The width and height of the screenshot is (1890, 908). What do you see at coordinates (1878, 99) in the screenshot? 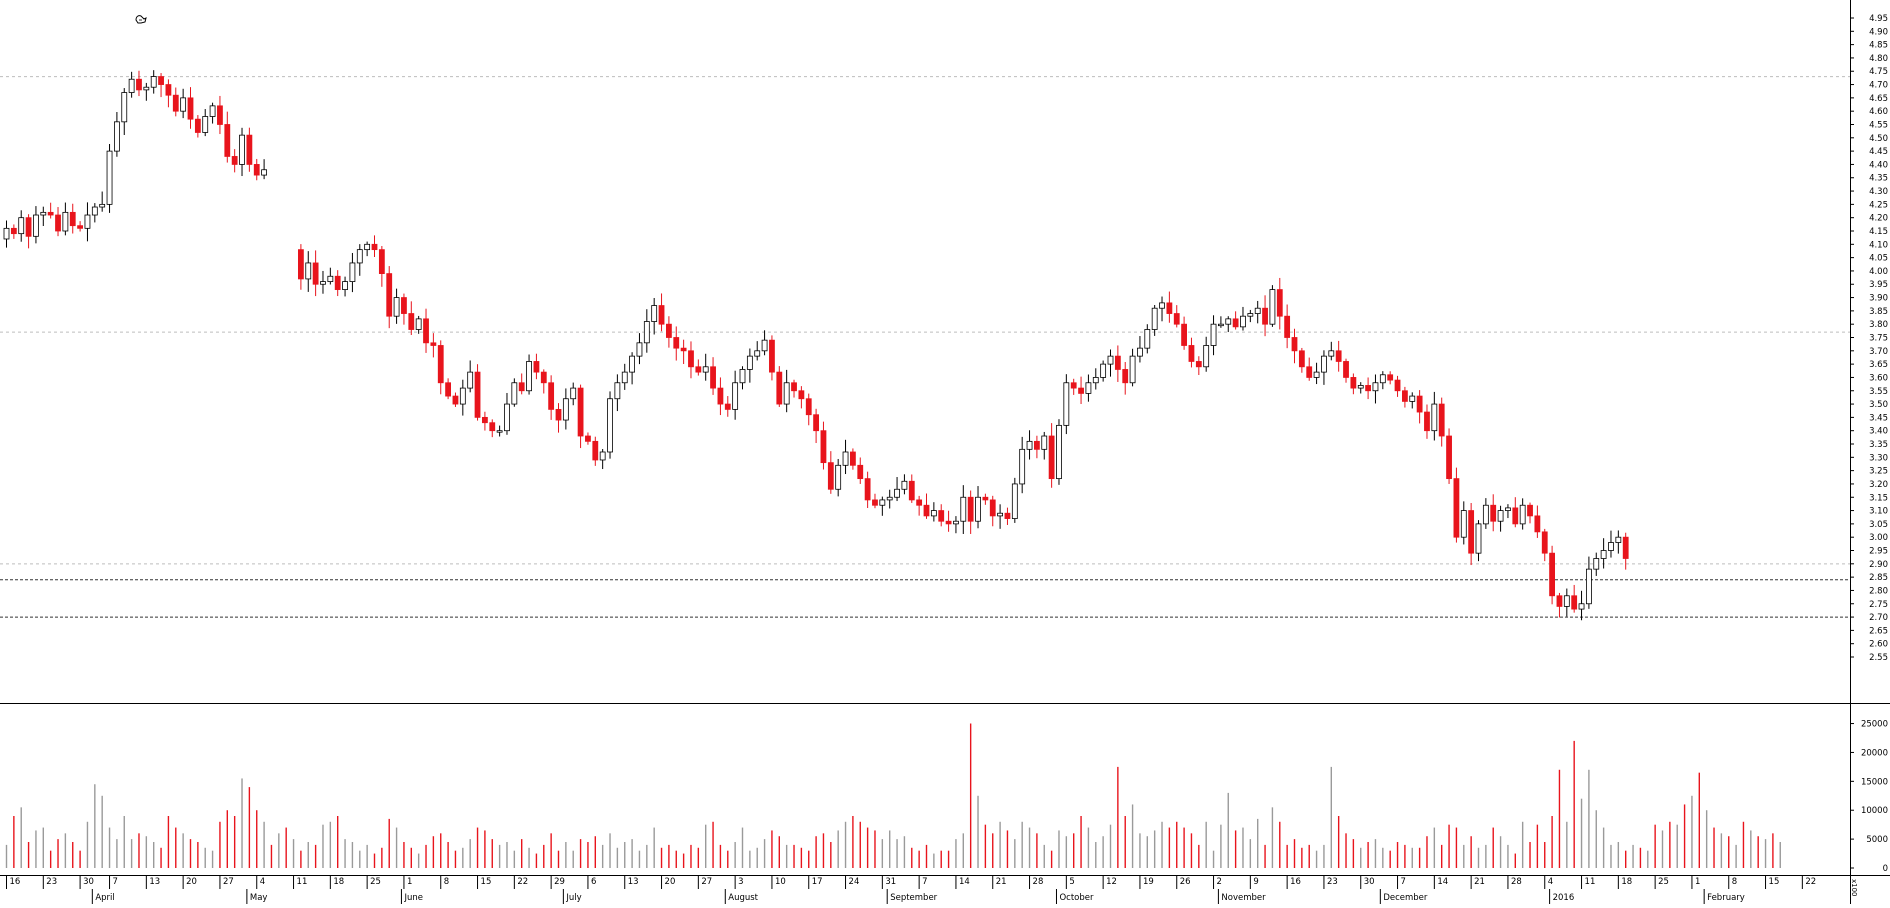
I see `price-tick-label: 4.65` at bounding box center [1878, 99].